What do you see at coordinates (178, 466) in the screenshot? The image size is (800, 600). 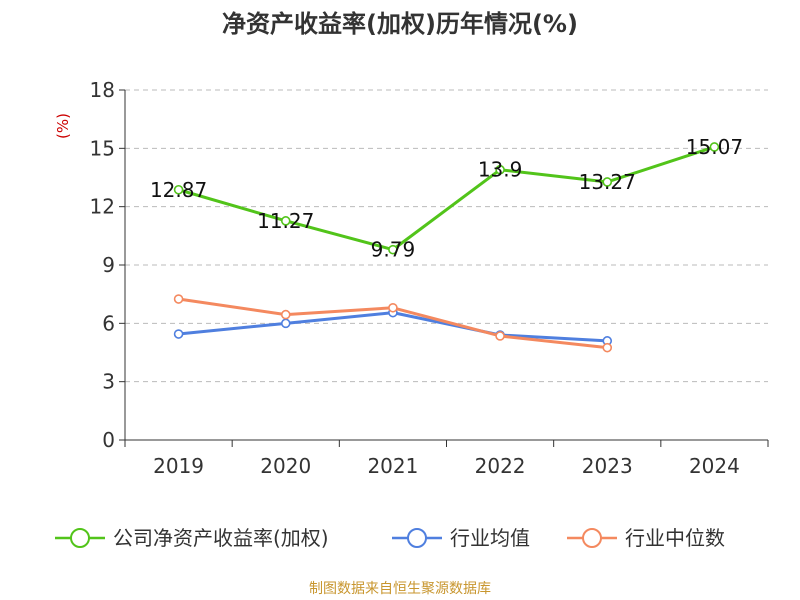 I see `x-tick-label: 2019` at bounding box center [178, 466].